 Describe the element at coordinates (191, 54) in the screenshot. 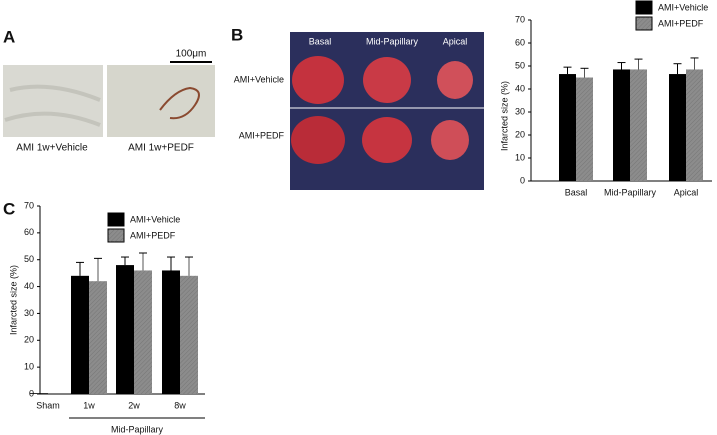

I see `scale-label: 100μm` at that location.